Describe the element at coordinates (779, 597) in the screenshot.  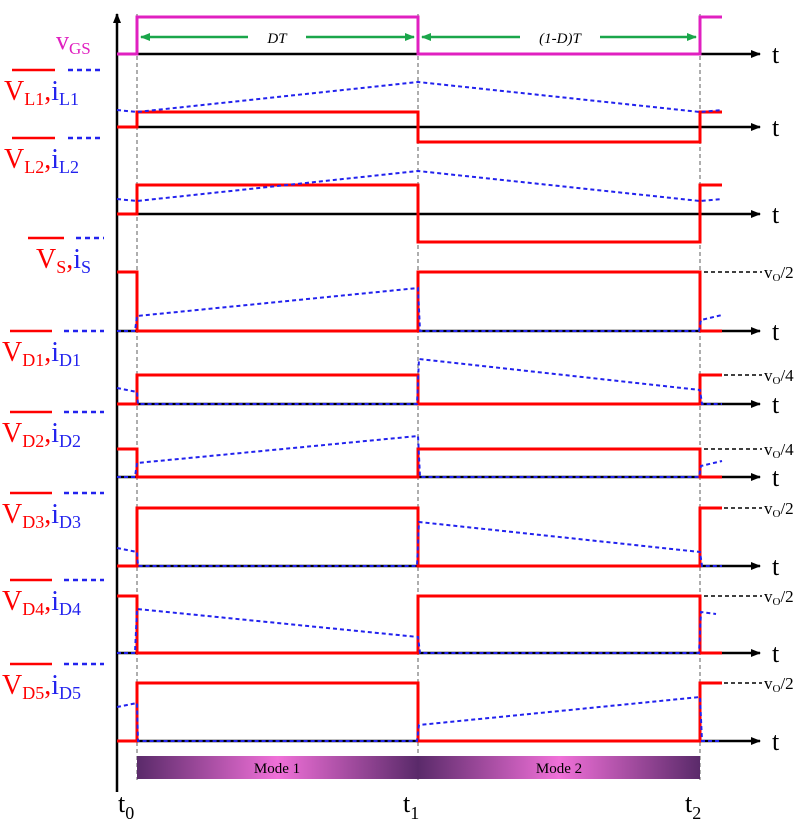
I see `level-label-d4: vO/2` at that location.